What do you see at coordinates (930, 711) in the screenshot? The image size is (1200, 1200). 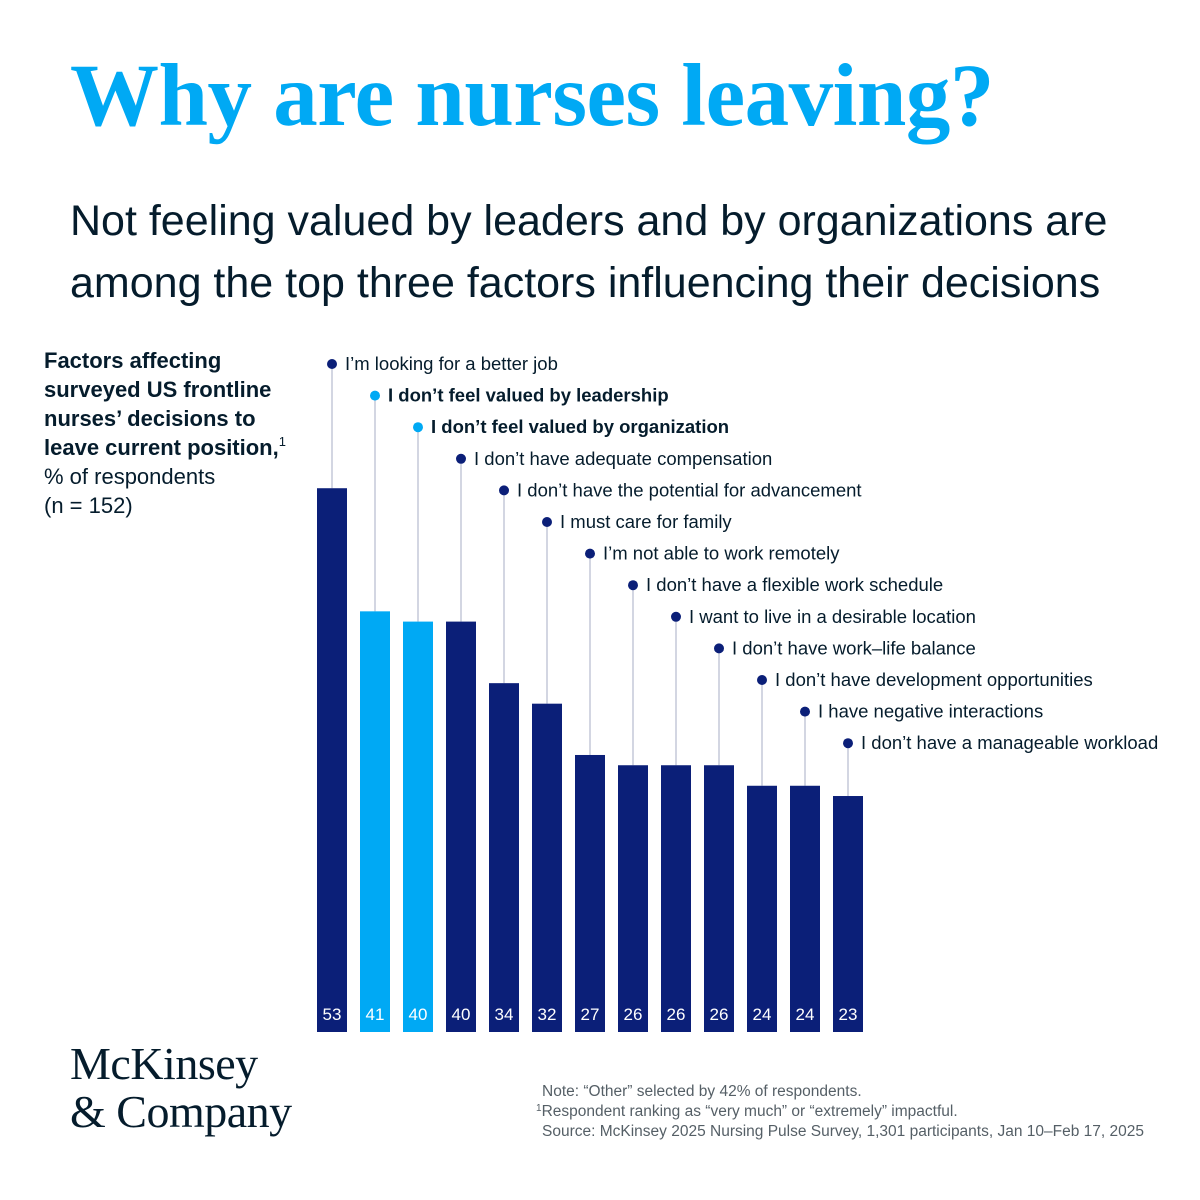 I see `category-label: I have negative interactions` at bounding box center [930, 711].